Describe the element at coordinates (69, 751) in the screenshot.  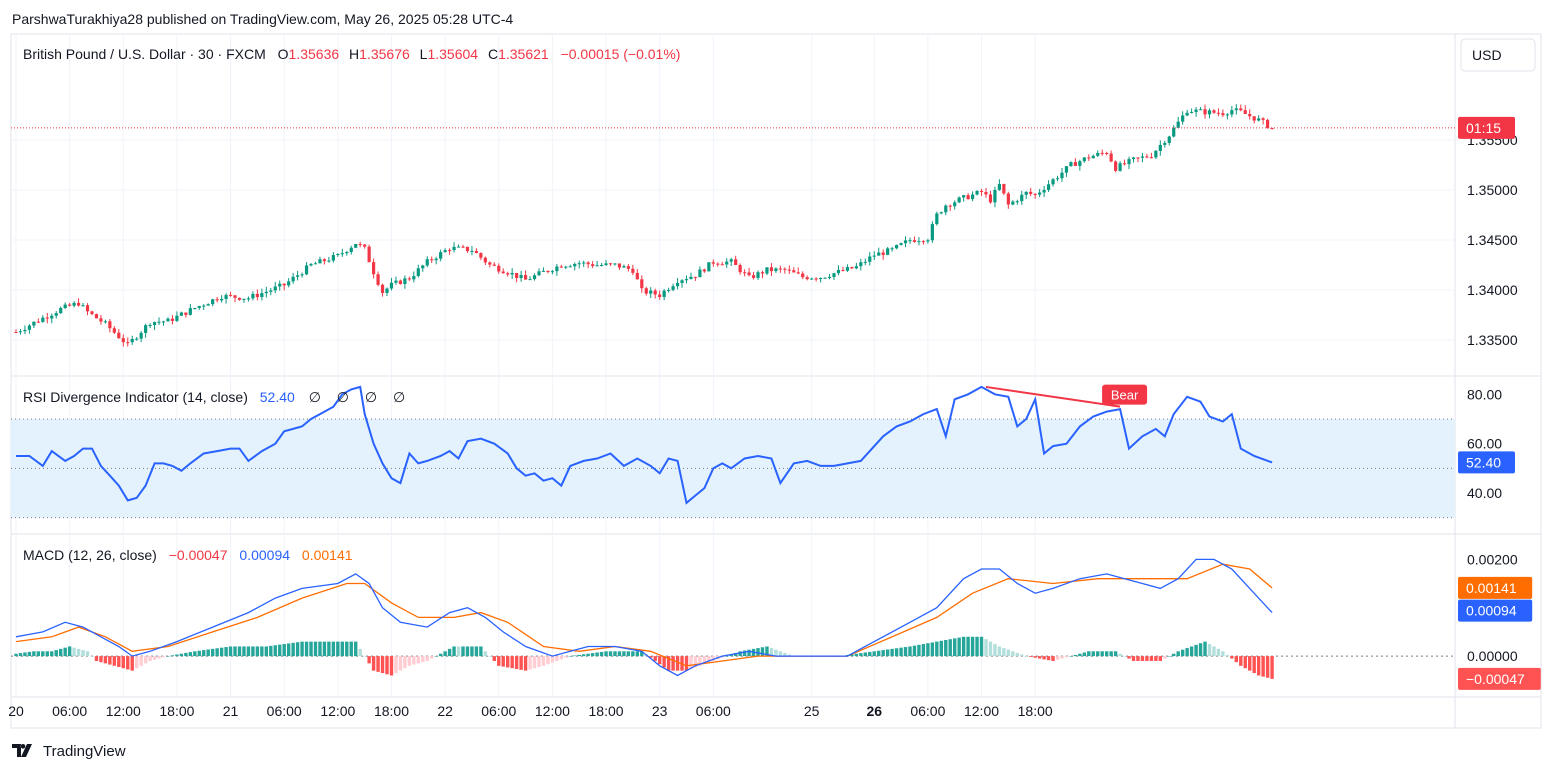
I see `tradingview-logo: TradingView` at that location.